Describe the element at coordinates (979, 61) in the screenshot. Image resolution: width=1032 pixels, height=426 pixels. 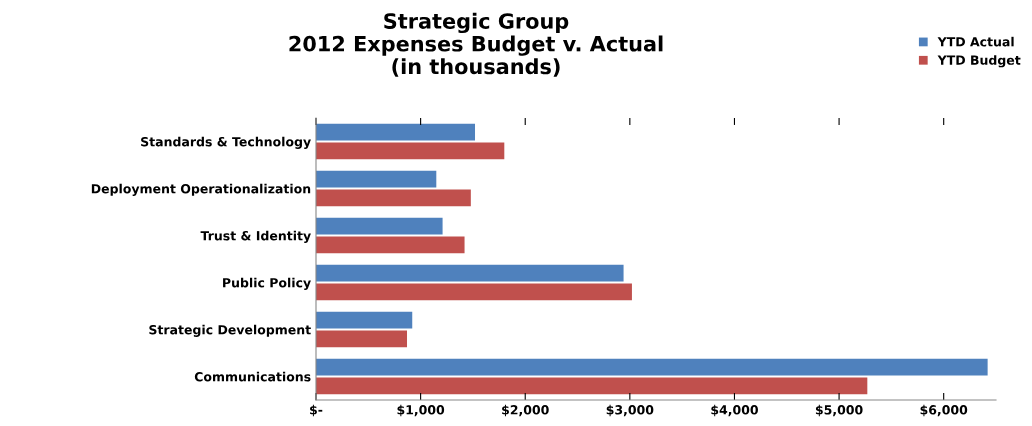
I see `legend-label: YTD Budget` at that location.